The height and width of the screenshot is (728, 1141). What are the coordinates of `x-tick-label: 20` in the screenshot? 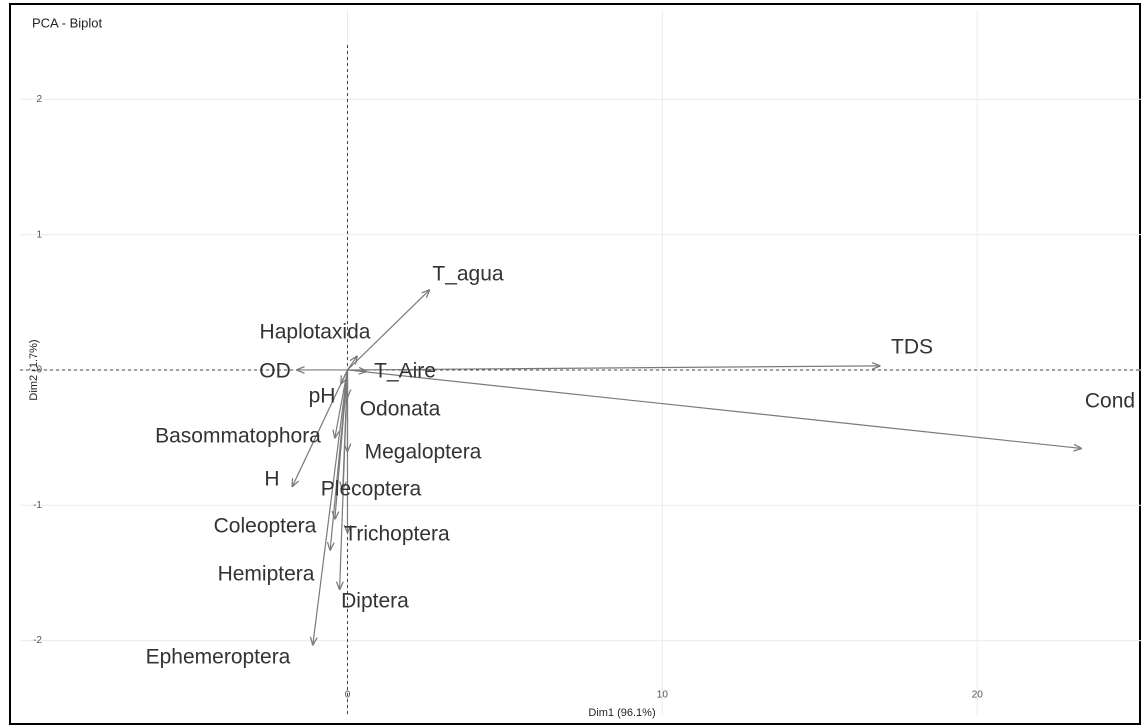 It's located at (978, 695).